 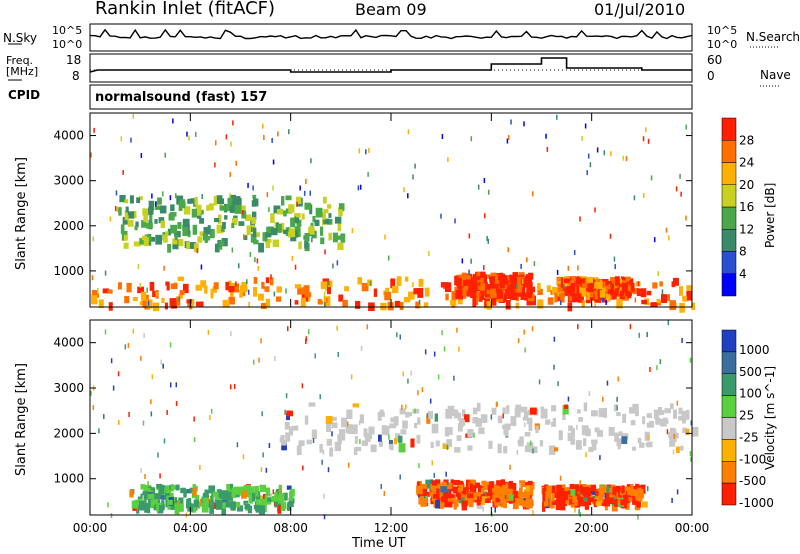 I want to click on colorbar-tick-label: -500, so click(x=752, y=481).